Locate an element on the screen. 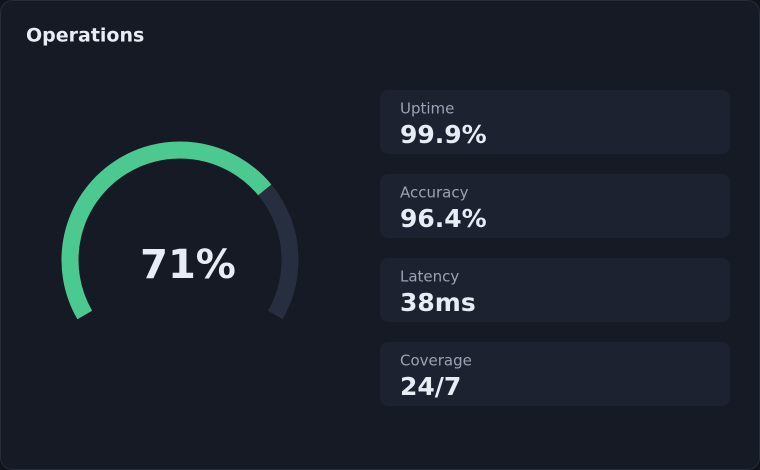 The height and width of the screenshot is (470, 760). stat-label: Latency is located at coordinates (429, 277).